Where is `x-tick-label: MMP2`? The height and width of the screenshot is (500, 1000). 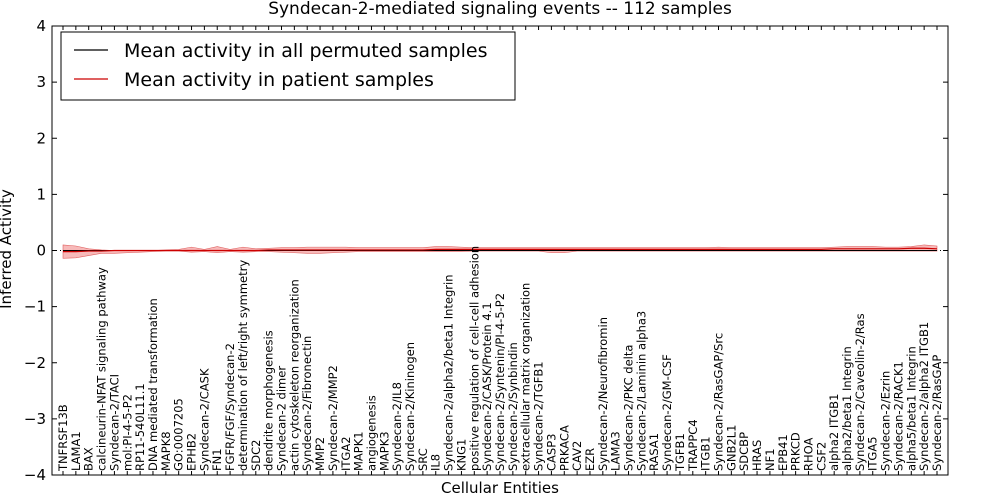 x-tick-label: MMP2 is located at coordinates (320, 454).